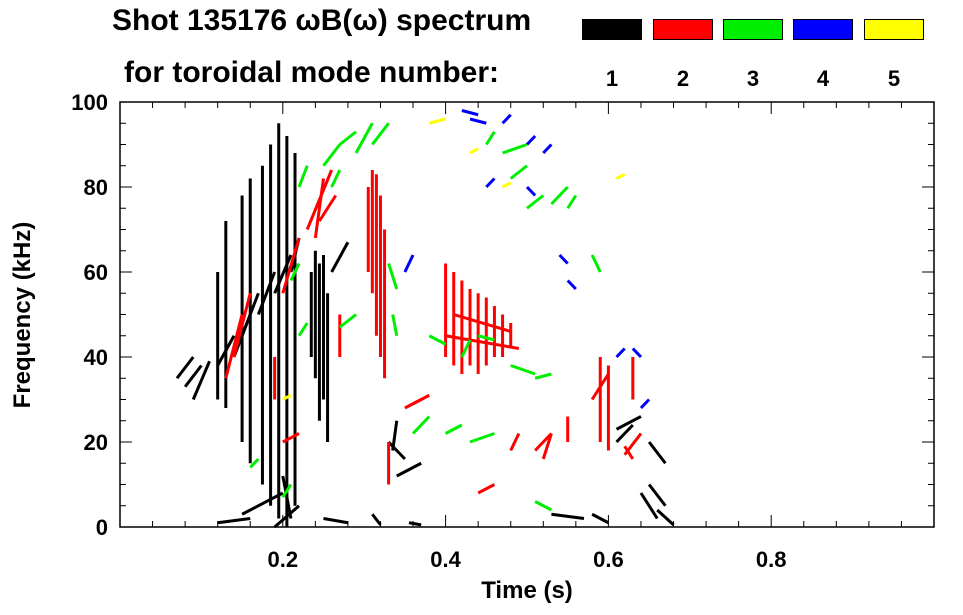  What do you see at coordinates (683, 78) in the screenshot?
I see `legend-label-2: 2` at bounding box center [683, 78].